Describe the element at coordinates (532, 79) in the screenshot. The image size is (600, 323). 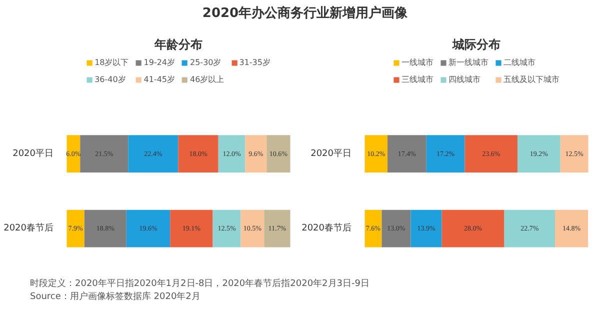
I see `legend-label: 五线及以下城市` at that location.